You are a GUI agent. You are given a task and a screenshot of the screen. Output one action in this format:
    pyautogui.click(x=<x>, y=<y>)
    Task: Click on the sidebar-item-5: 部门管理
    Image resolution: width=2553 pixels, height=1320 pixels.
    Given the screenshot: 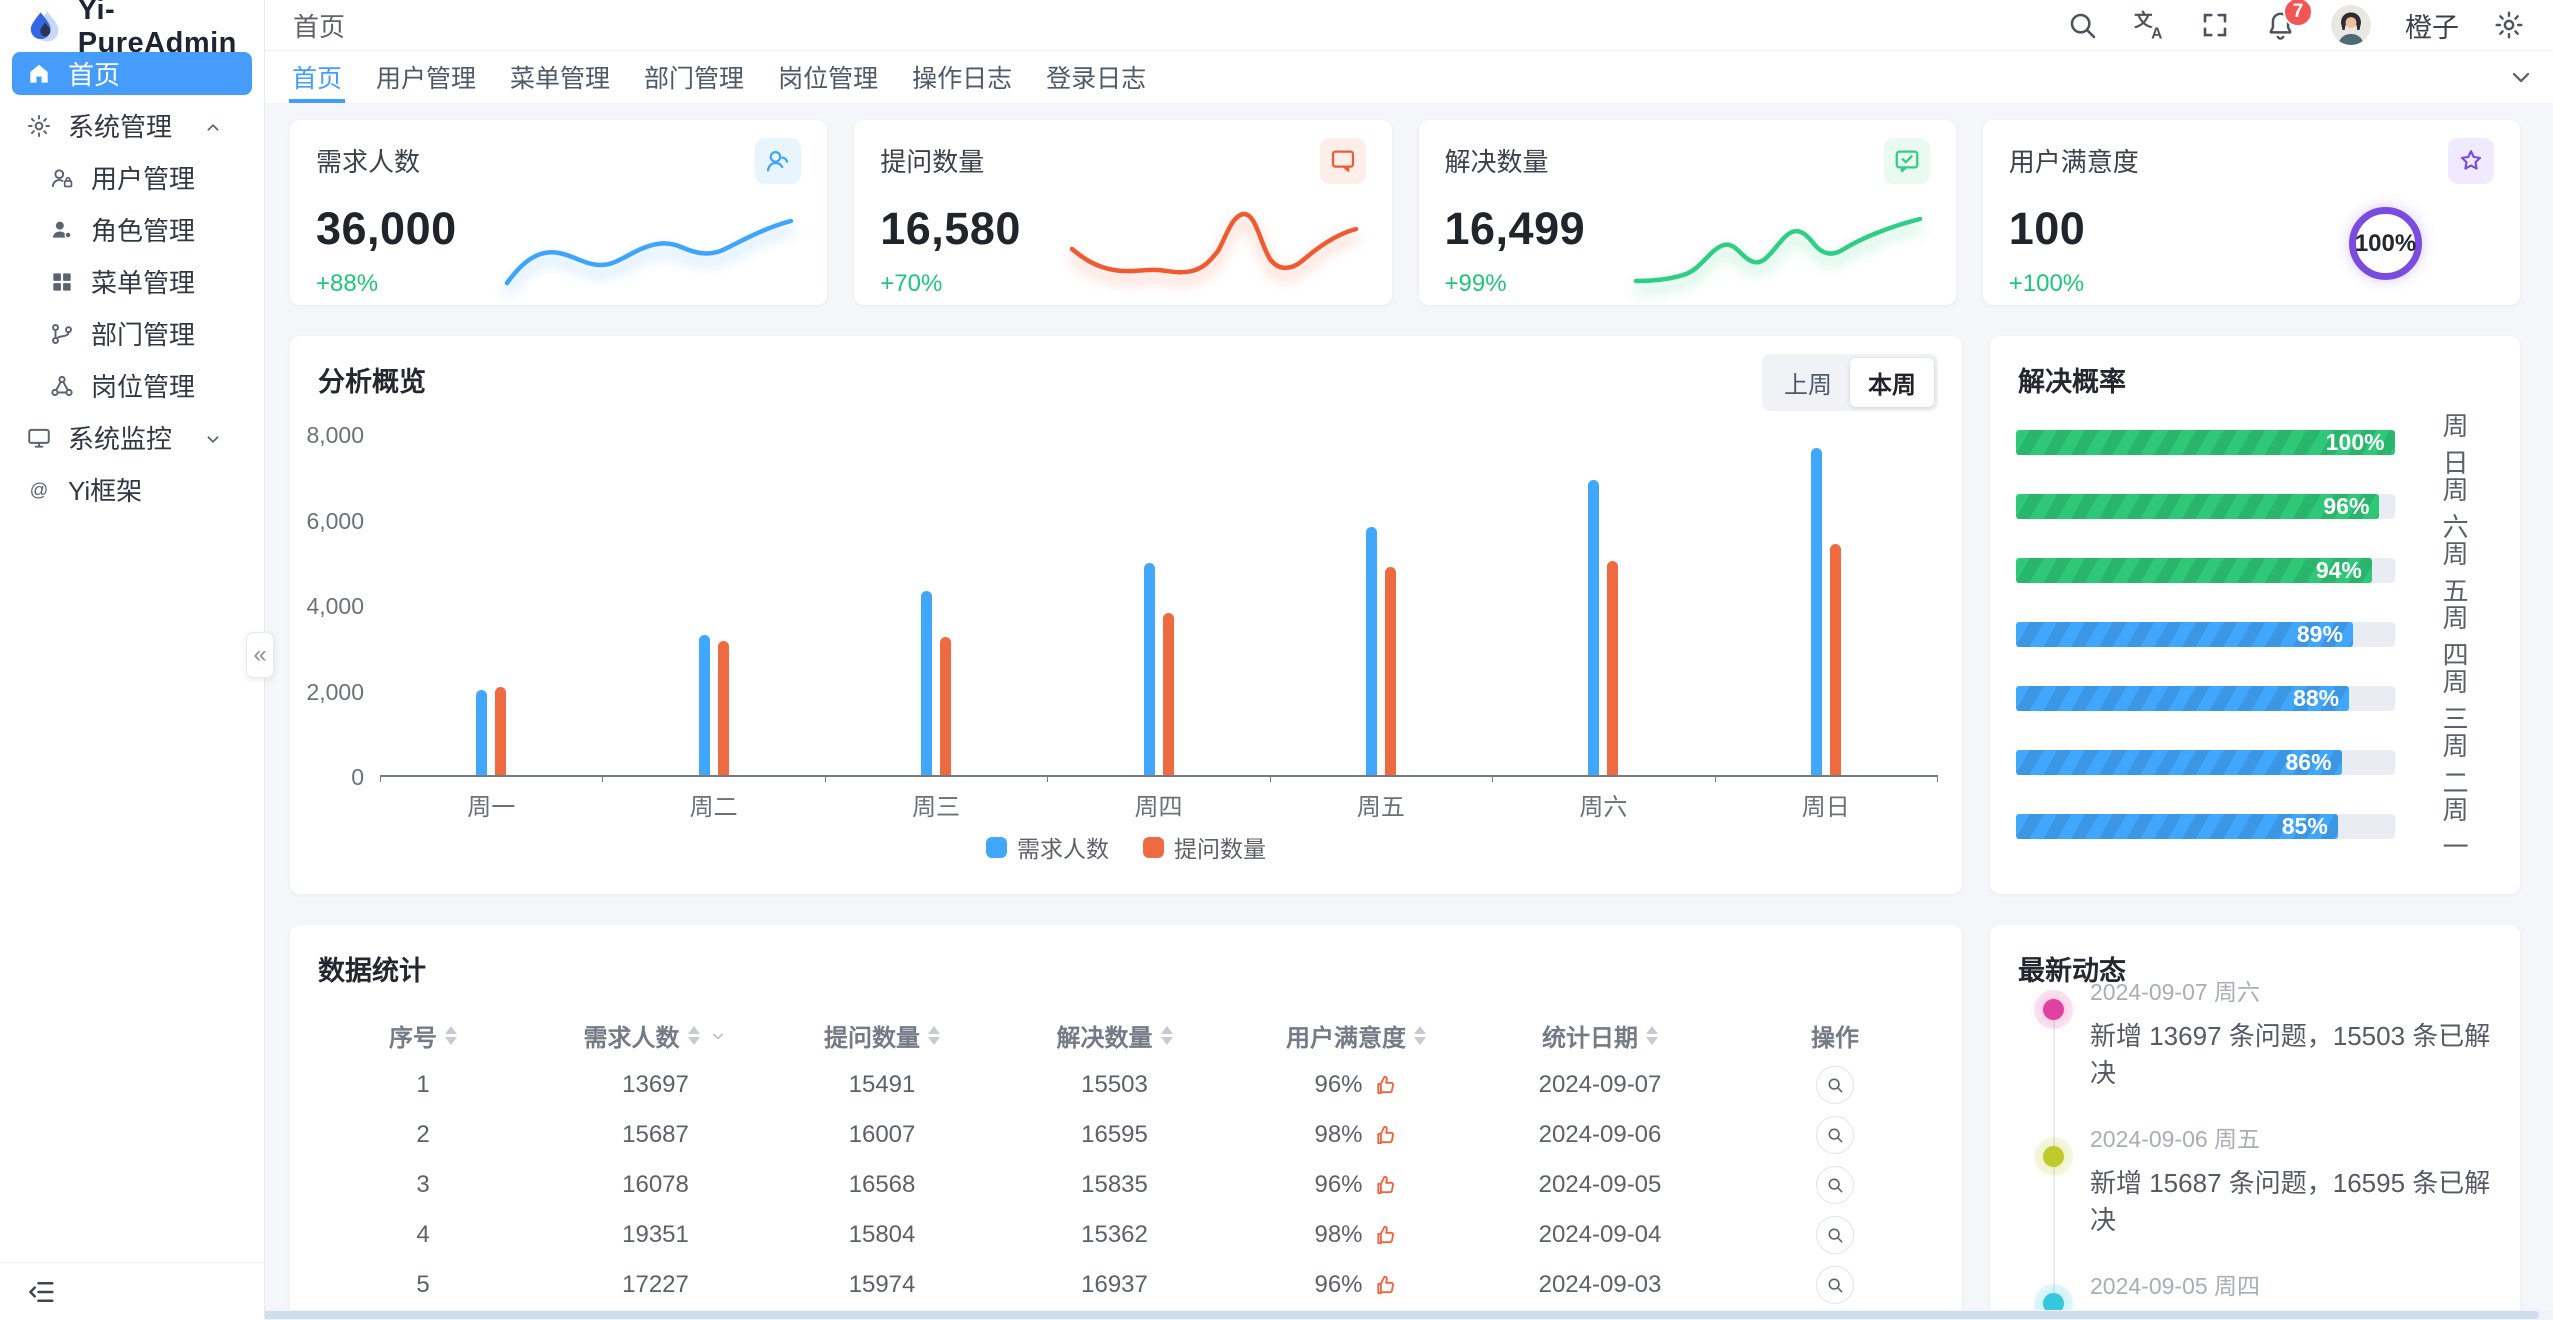 What is the action you would take?
    pyautogui.click(x=132, y=333)
    